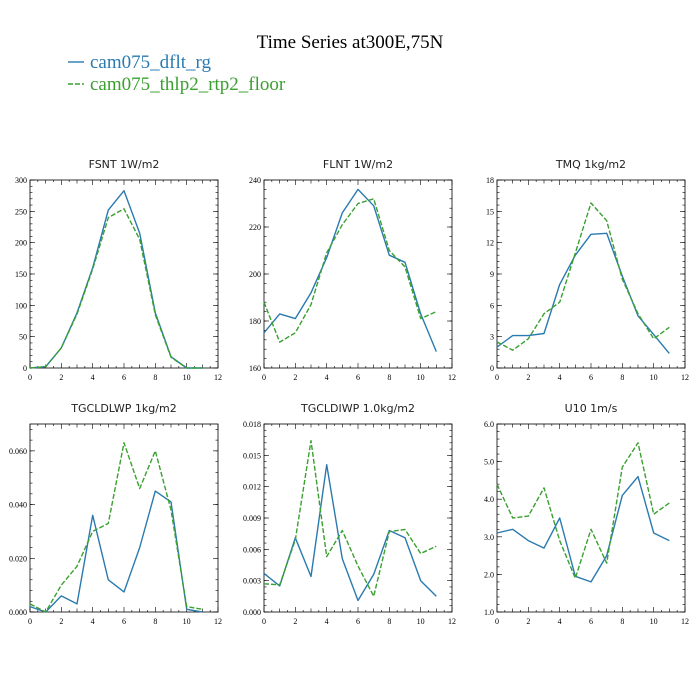  Describe the element at coordinates (252, 581) in the screenshot. I see `y-tick-label: 0.003` at that location.